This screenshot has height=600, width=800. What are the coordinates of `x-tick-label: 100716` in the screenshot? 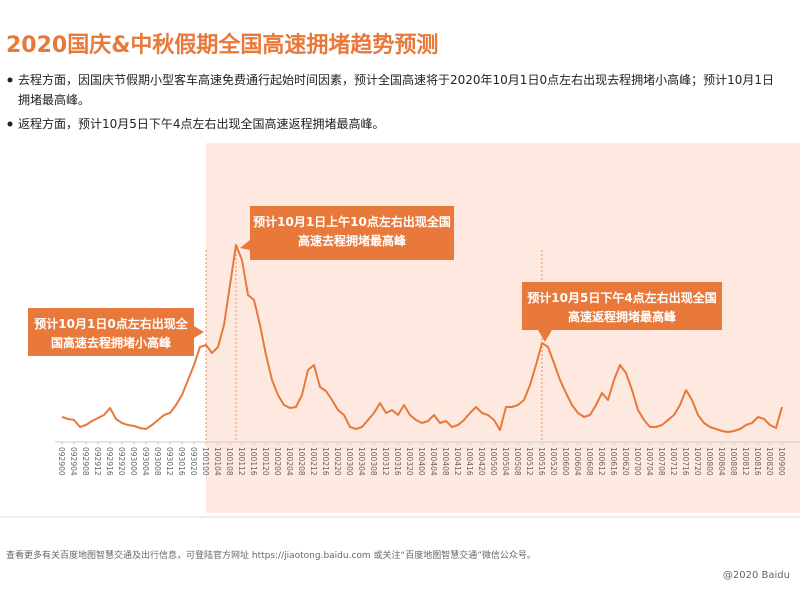 It's located at (685, 461).